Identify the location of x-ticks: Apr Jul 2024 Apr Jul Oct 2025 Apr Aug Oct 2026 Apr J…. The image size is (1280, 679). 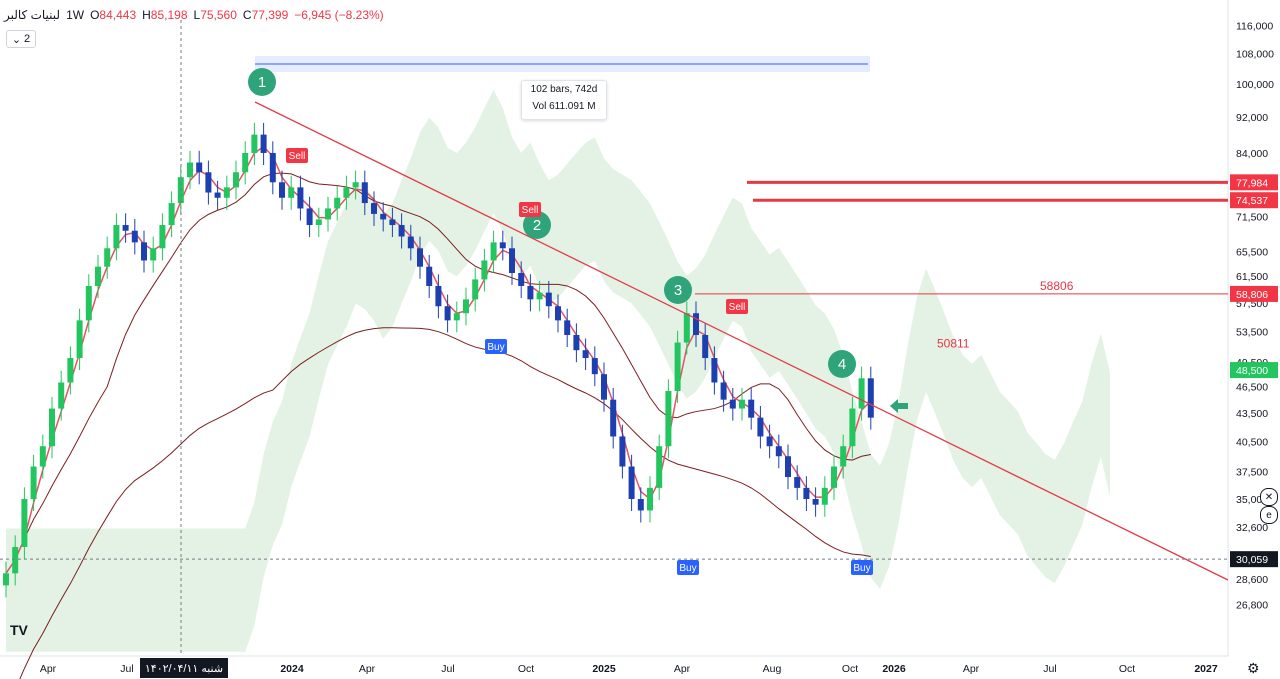
(629, 669).